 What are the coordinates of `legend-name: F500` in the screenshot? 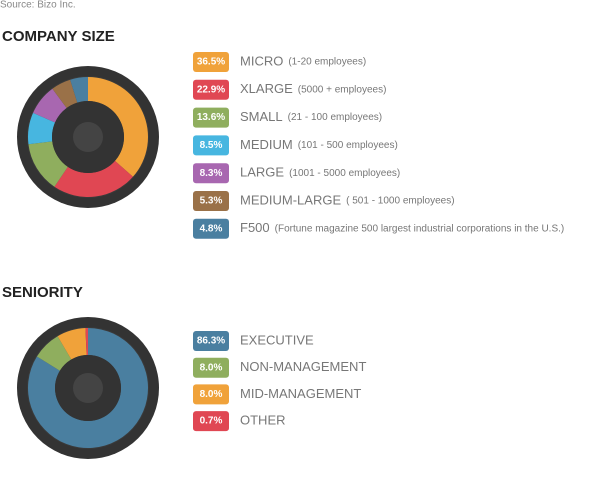 It's located at (255, 227).